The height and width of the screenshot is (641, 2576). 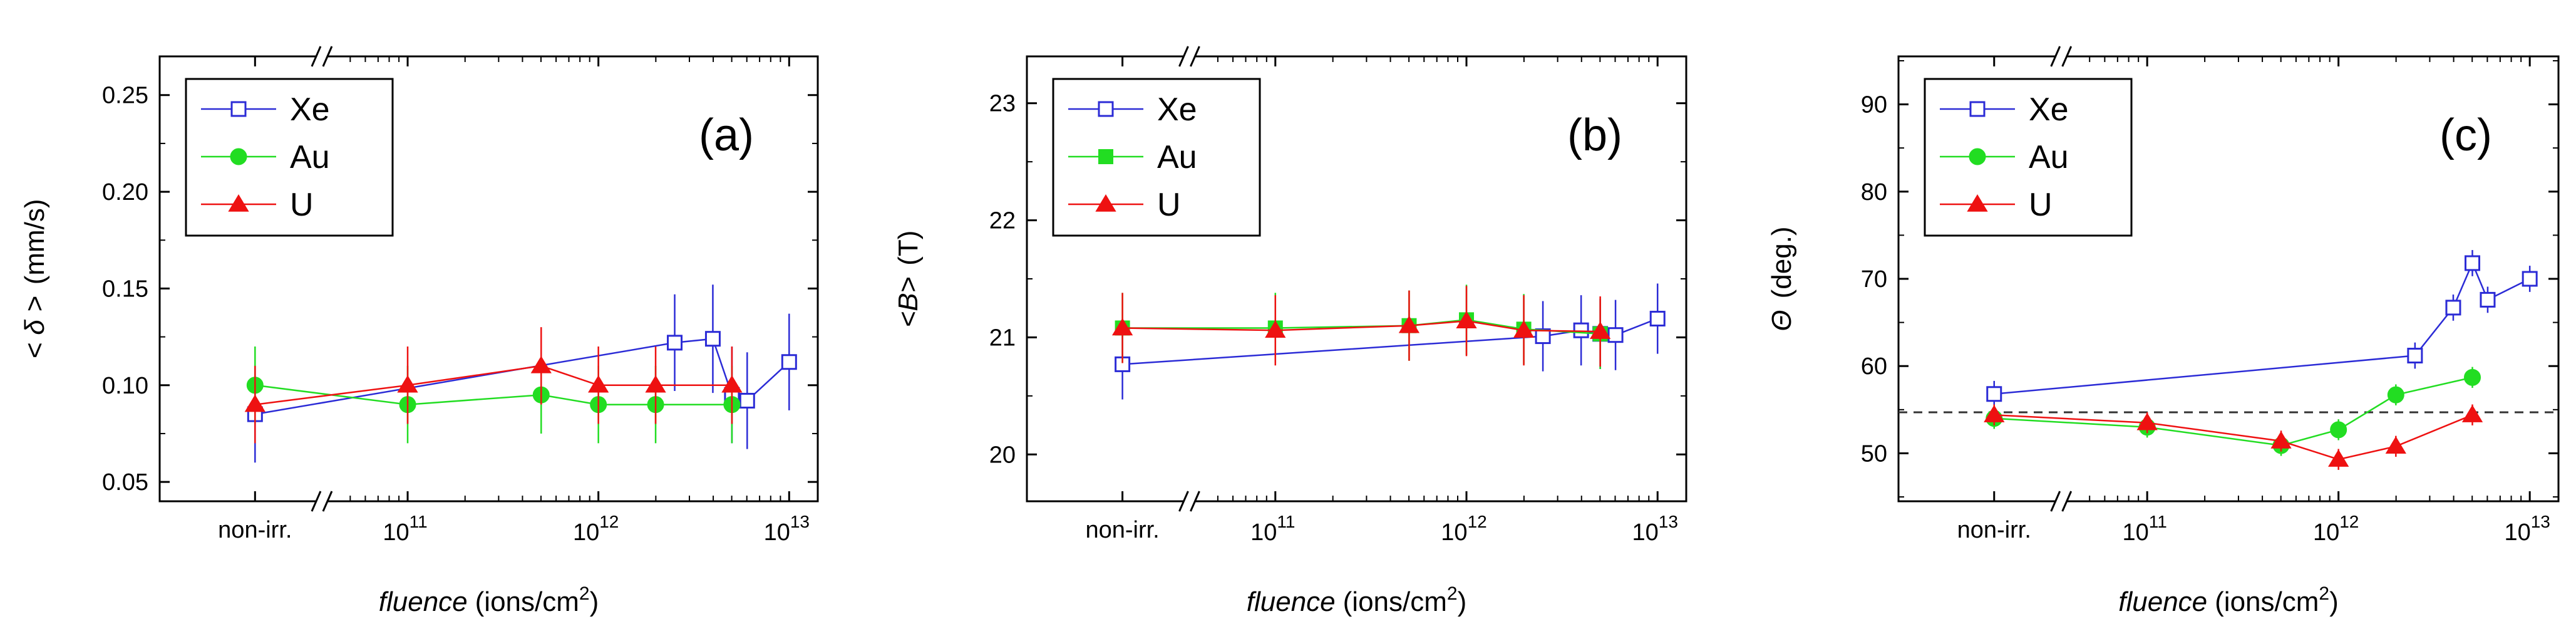 What do you see at coordinates (34, 327) in the screenshot?
I see `y-axis-label-symbol: < δ >` at bounding box center [34, 327].